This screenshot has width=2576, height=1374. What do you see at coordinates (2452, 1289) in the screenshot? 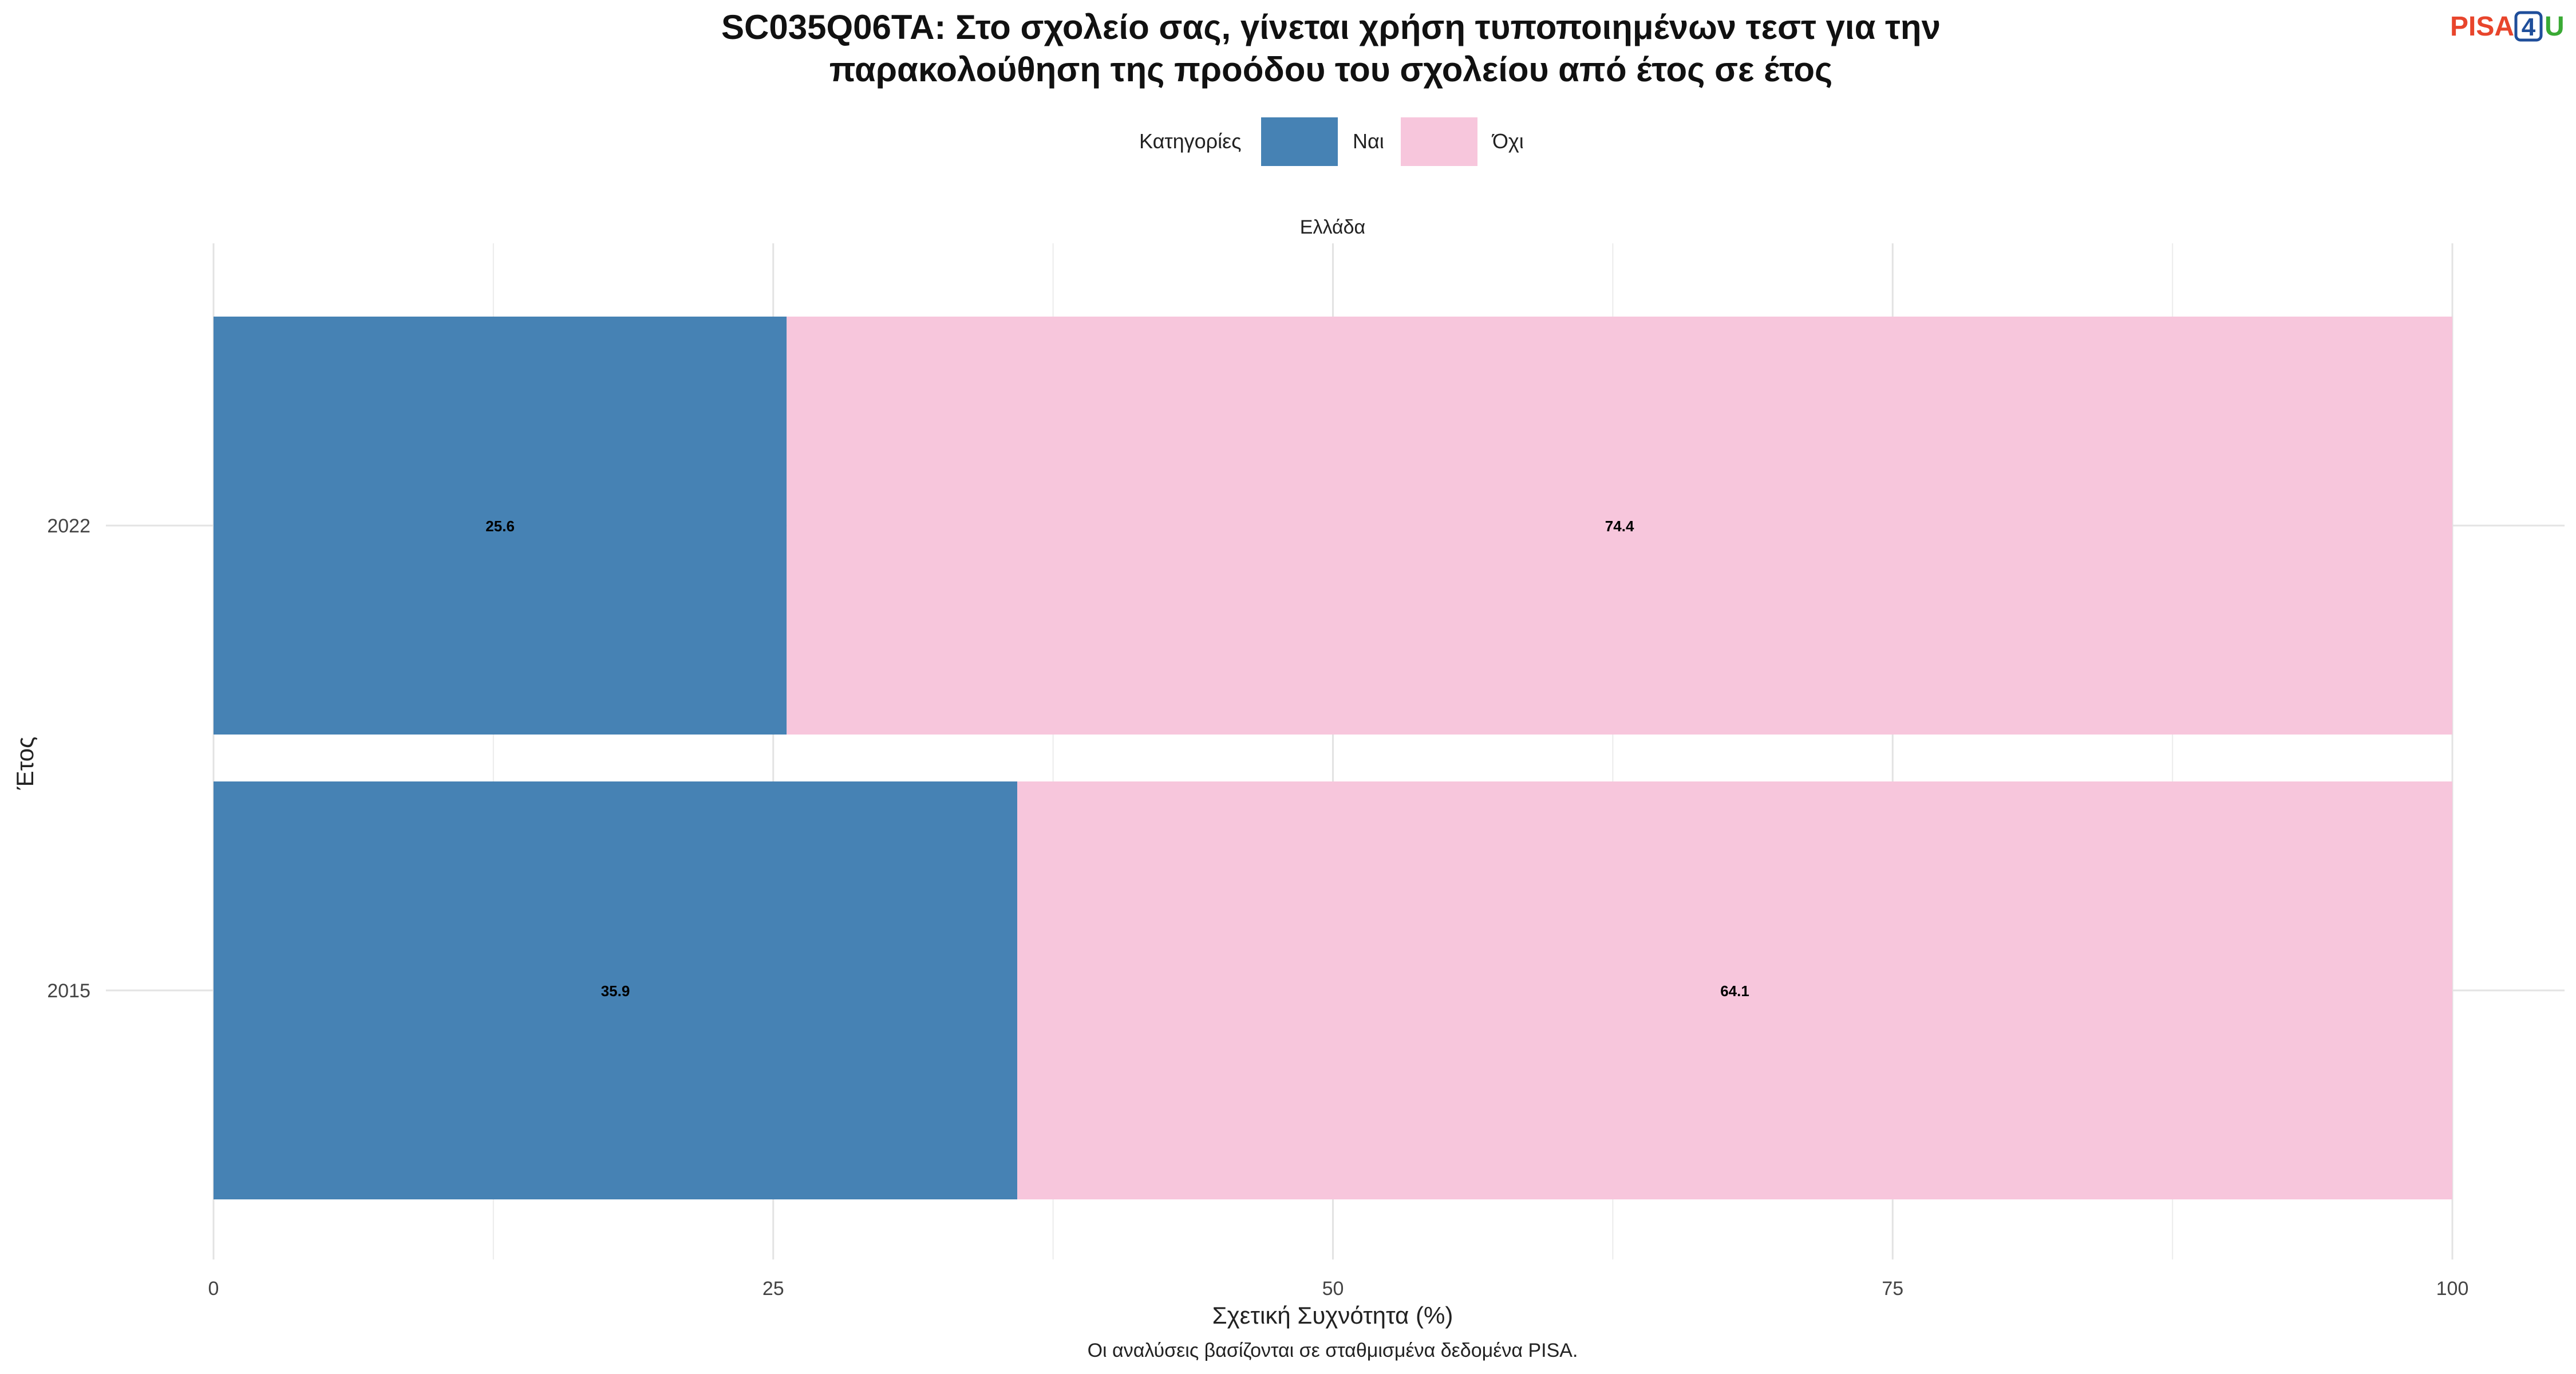
I see `x-tick-label: 100` at bounding box center [2452, 1289].